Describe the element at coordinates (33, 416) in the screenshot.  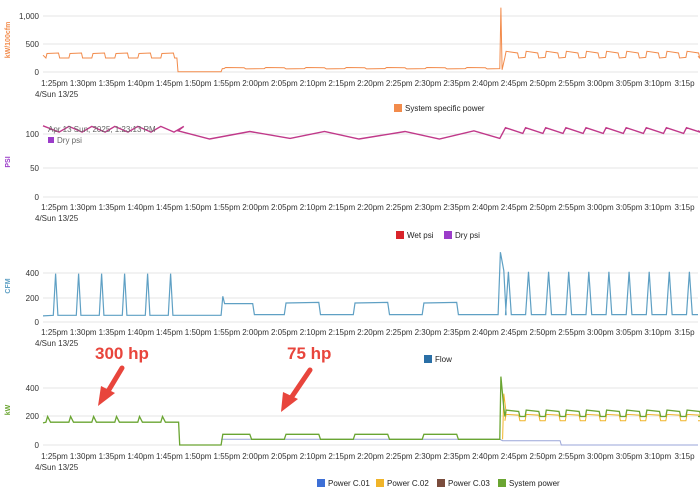
I see `y-tick-label: 200` at that location.